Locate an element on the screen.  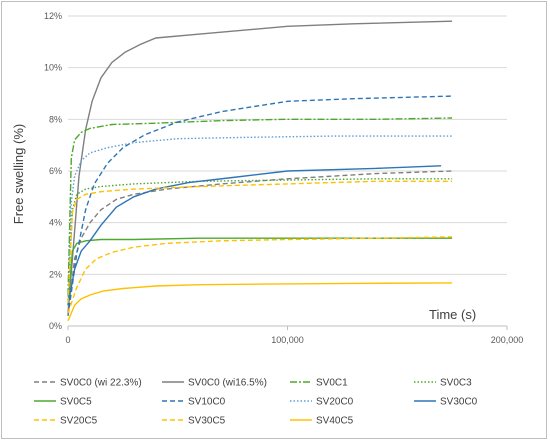
legend-label: SV40C5 is located at coordinates (335, 421).